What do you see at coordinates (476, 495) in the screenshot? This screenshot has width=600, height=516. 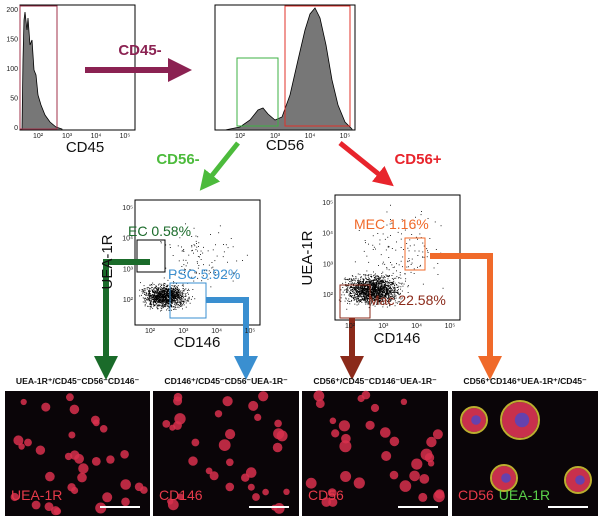 I see `stain-label: CD56` at bounding box center [476, 495].